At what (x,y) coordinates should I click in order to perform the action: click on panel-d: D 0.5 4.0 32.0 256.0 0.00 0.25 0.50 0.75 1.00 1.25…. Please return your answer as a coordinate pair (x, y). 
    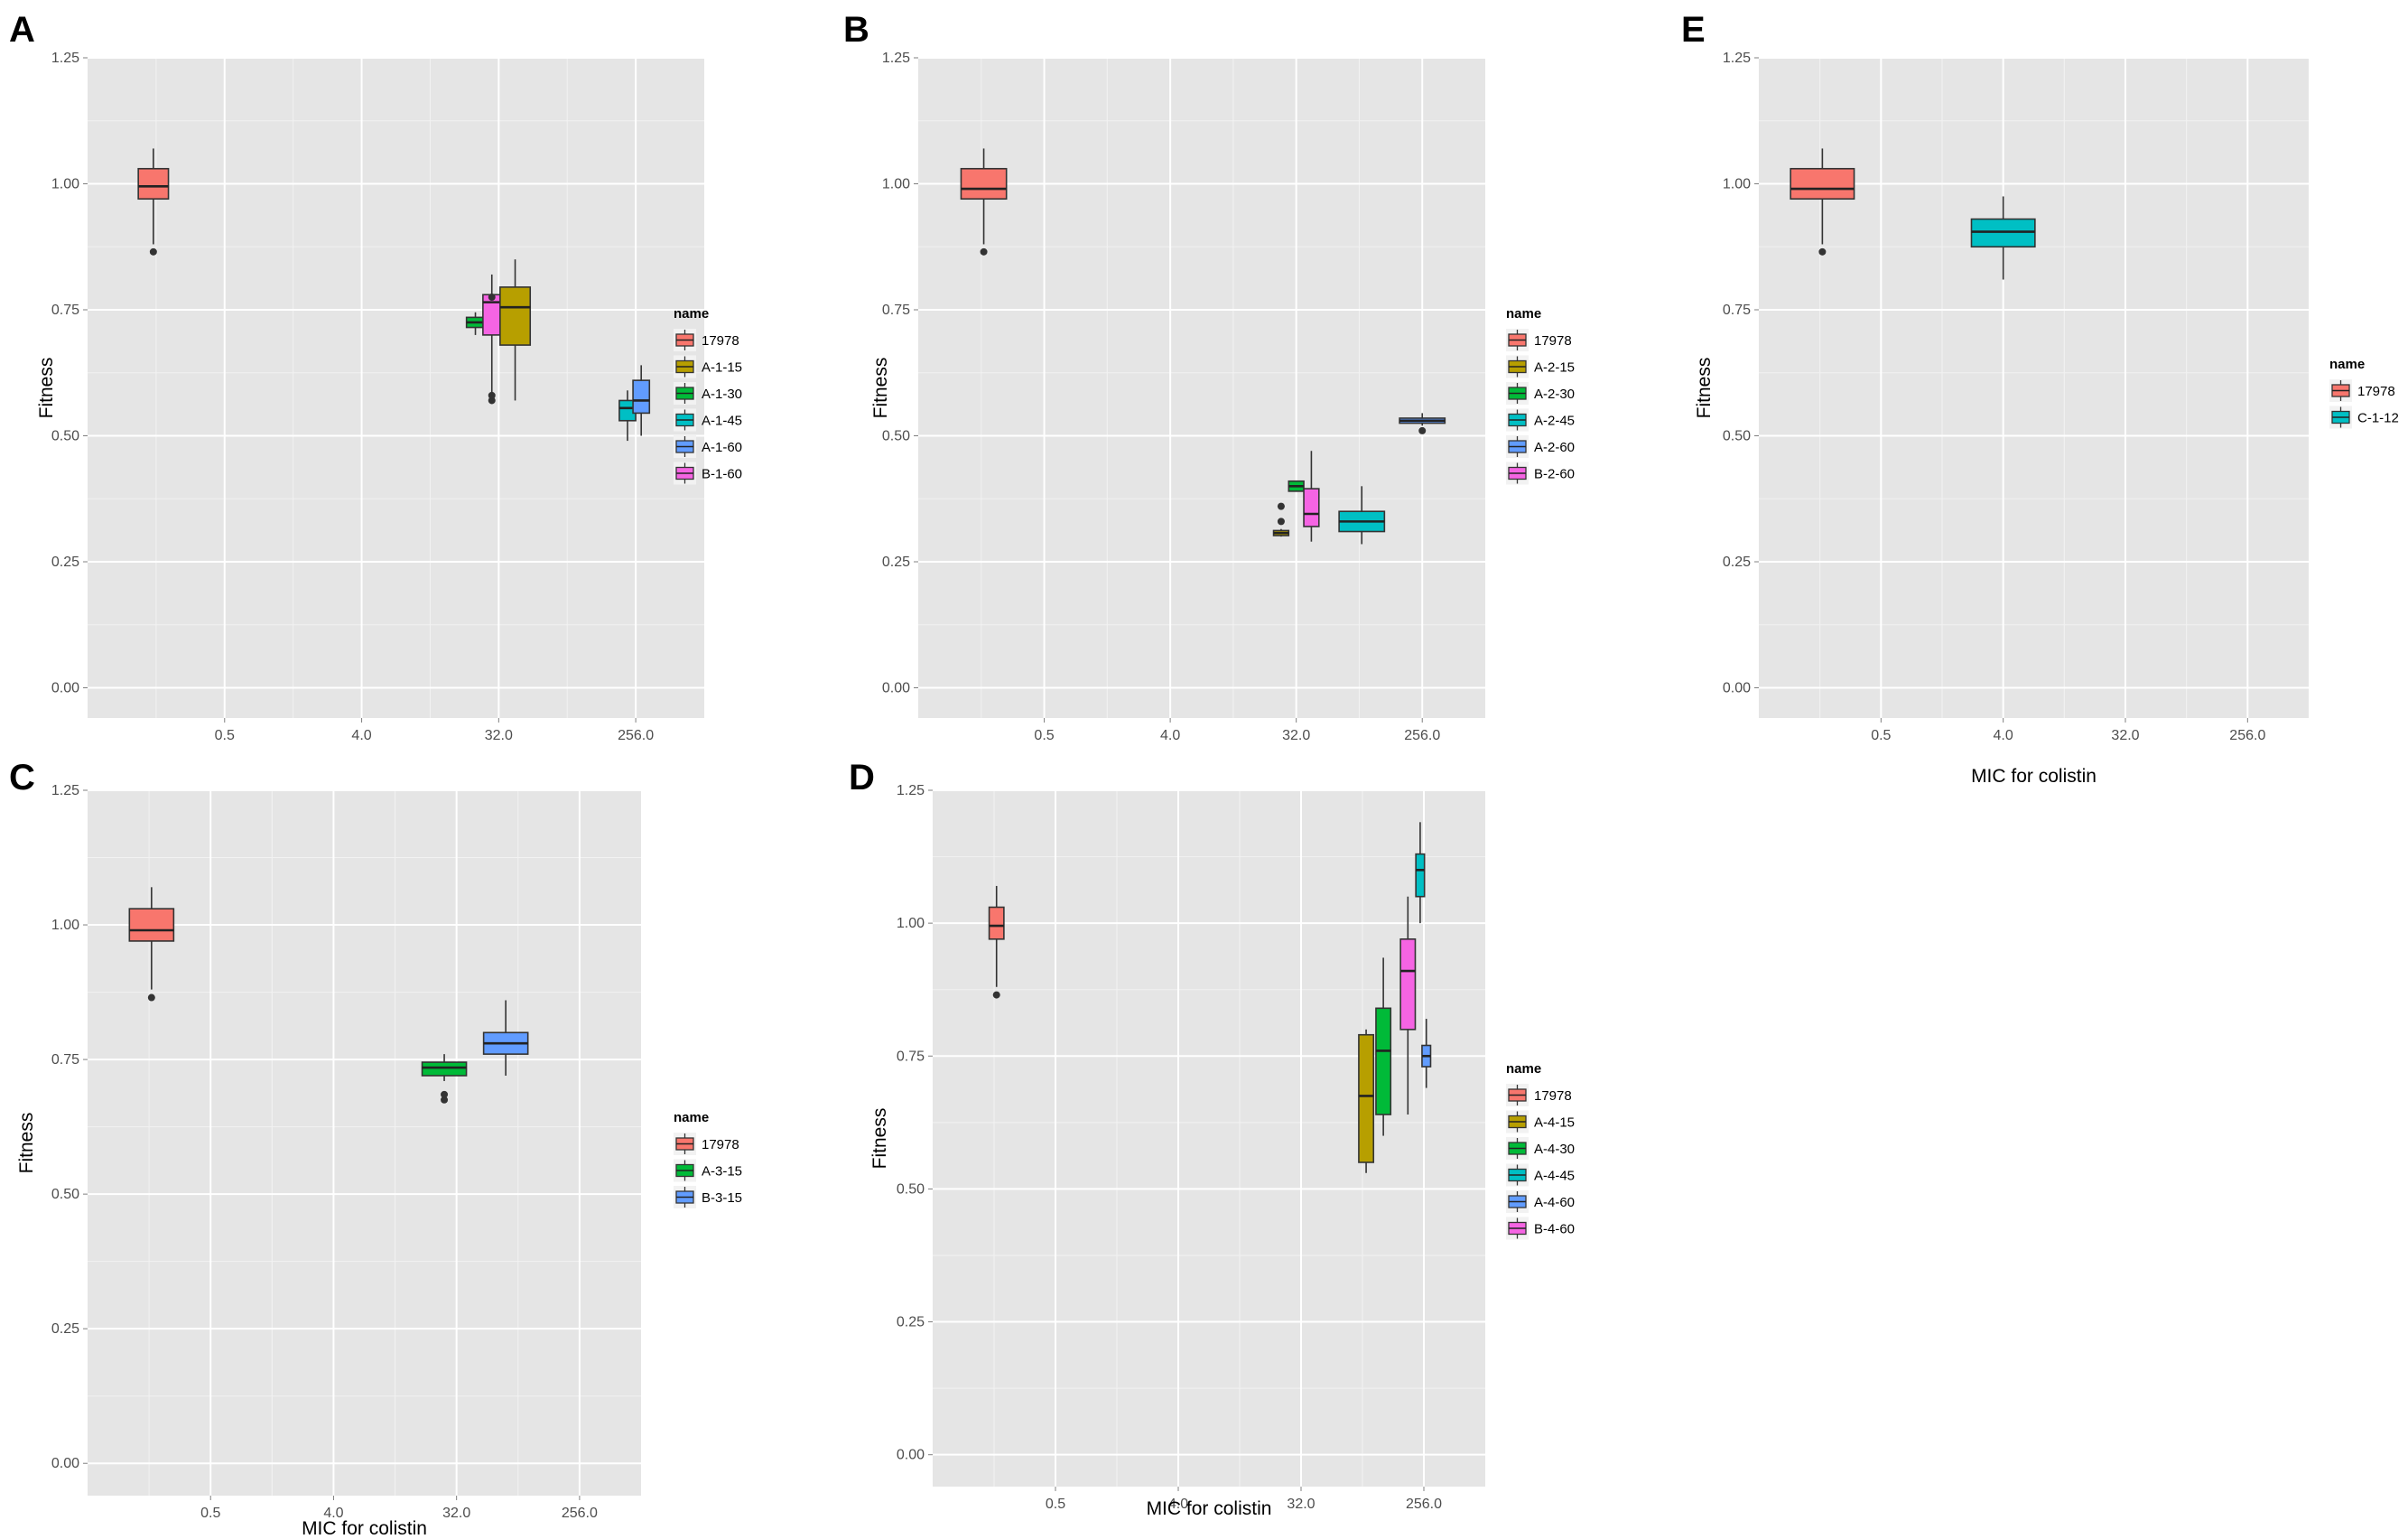
    Looking at the image, I should click on (1212, 1138).